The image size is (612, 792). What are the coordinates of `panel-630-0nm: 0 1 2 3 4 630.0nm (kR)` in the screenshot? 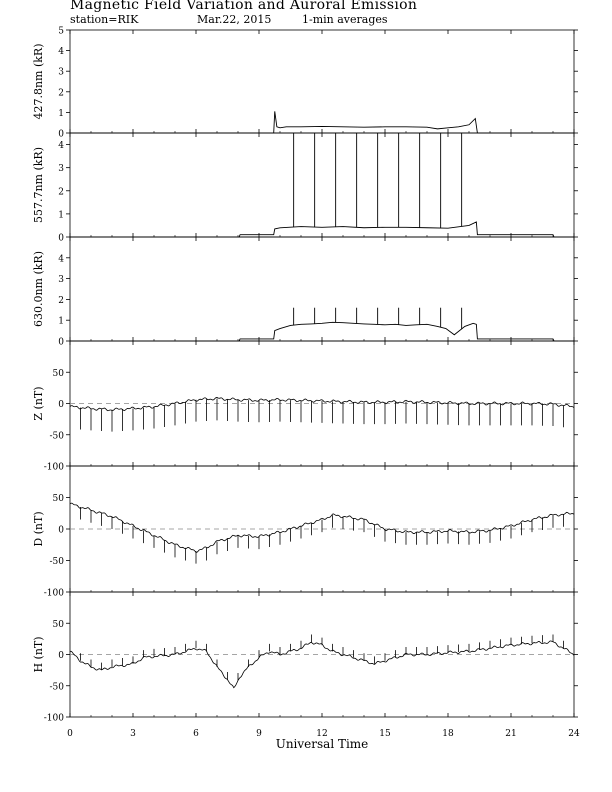 It's located at (305, 292).